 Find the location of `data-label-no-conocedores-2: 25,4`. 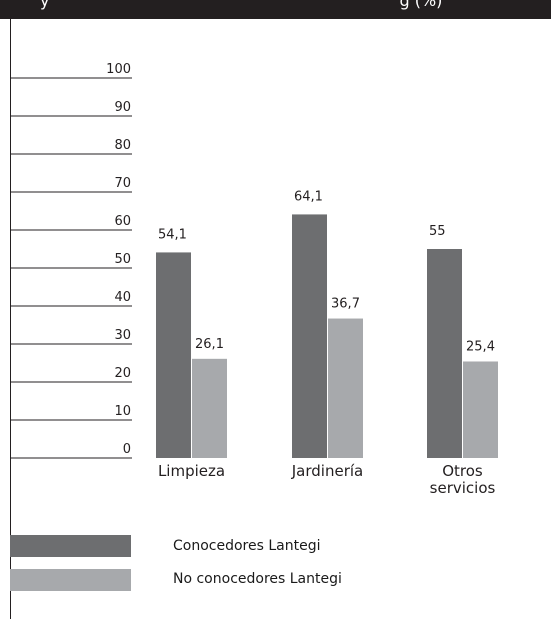

data-label-no-conocedores-2: 25,4 is located at coordinates (480, 346).